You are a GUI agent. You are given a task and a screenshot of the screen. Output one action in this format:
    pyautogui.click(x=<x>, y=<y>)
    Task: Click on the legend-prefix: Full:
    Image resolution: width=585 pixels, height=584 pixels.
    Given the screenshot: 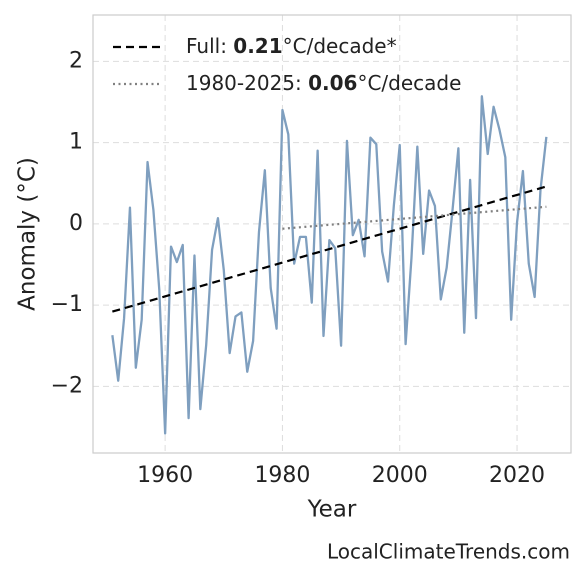 What is the action you would take?
    pyautogui.click(x=209, y=46)
    